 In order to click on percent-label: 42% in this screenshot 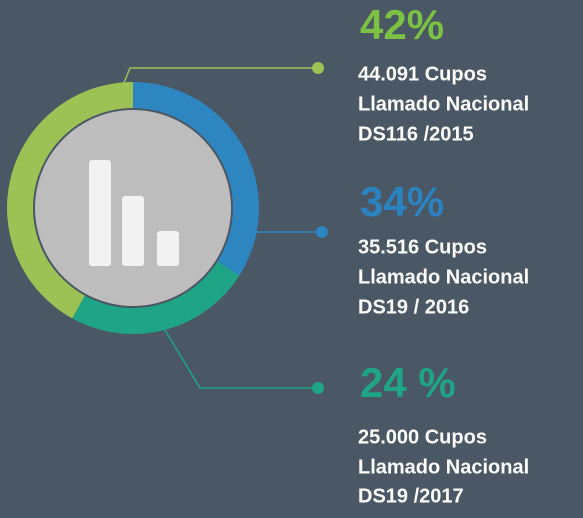, I will do `click(402, 24)`.